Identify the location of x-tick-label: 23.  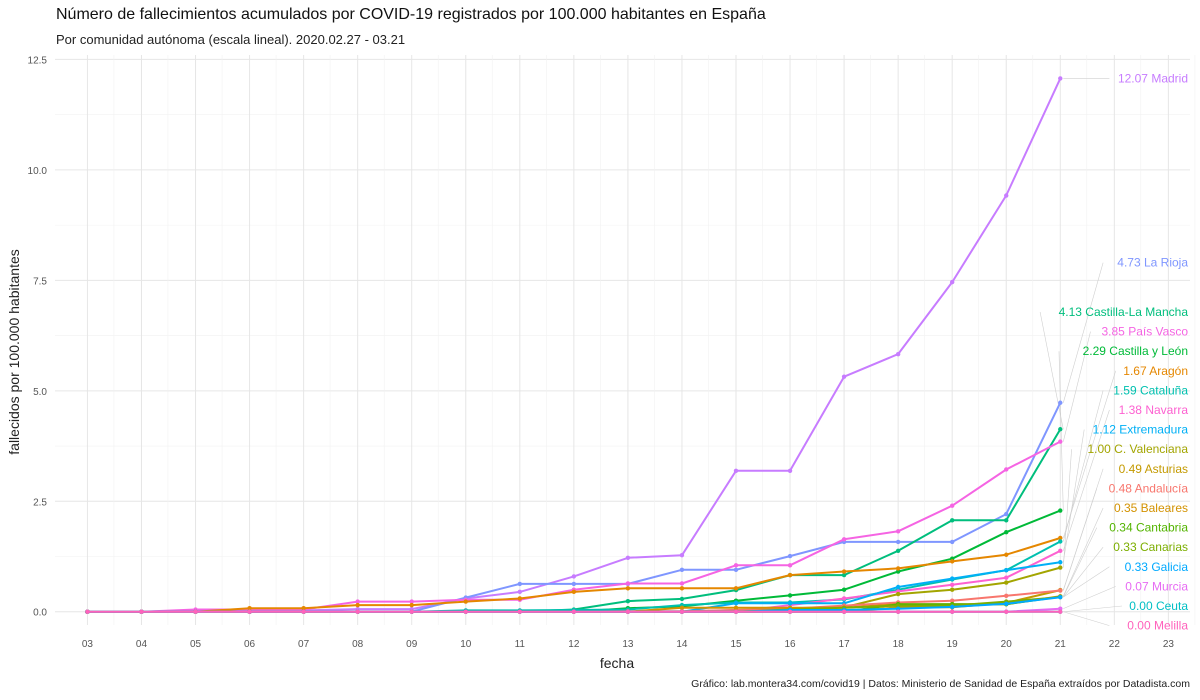
(1169, 644).